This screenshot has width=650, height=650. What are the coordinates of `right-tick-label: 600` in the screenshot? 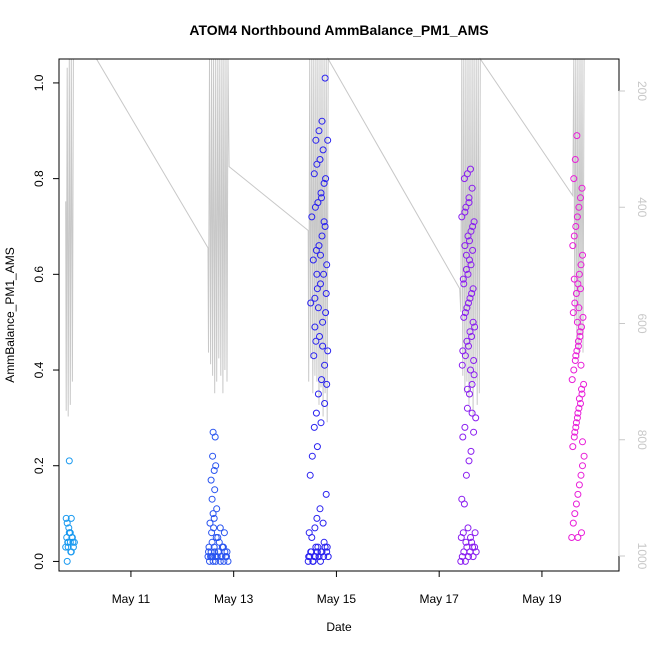 It's located at (642, 323).